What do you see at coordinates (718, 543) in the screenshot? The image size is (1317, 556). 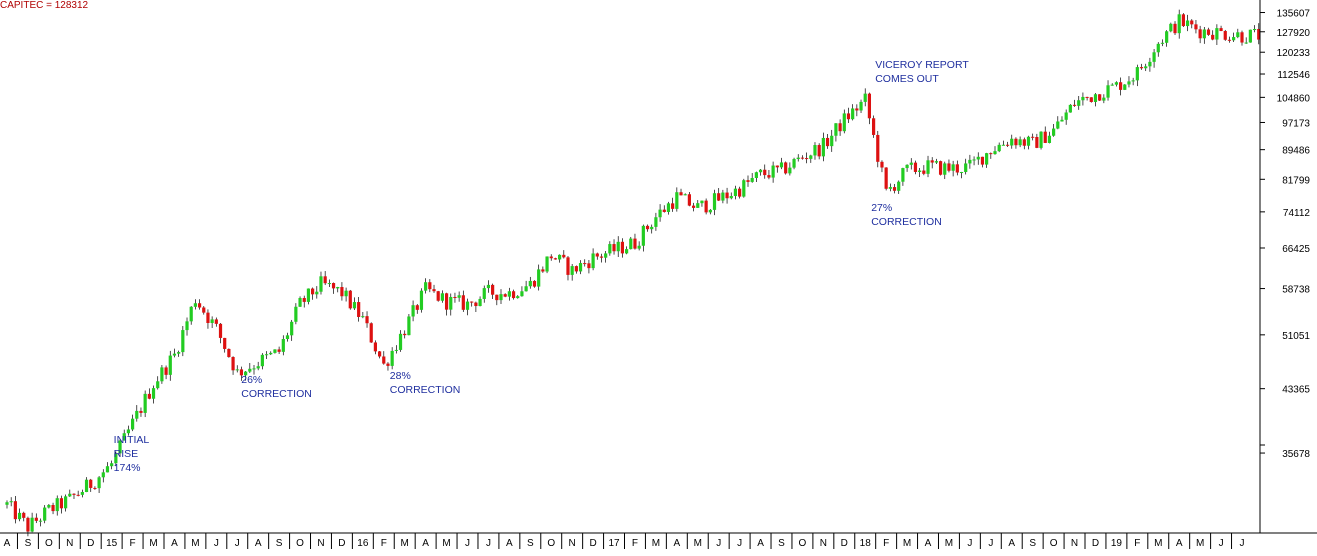 I see `x-tick-label: J` at bounding box center [718, 543].